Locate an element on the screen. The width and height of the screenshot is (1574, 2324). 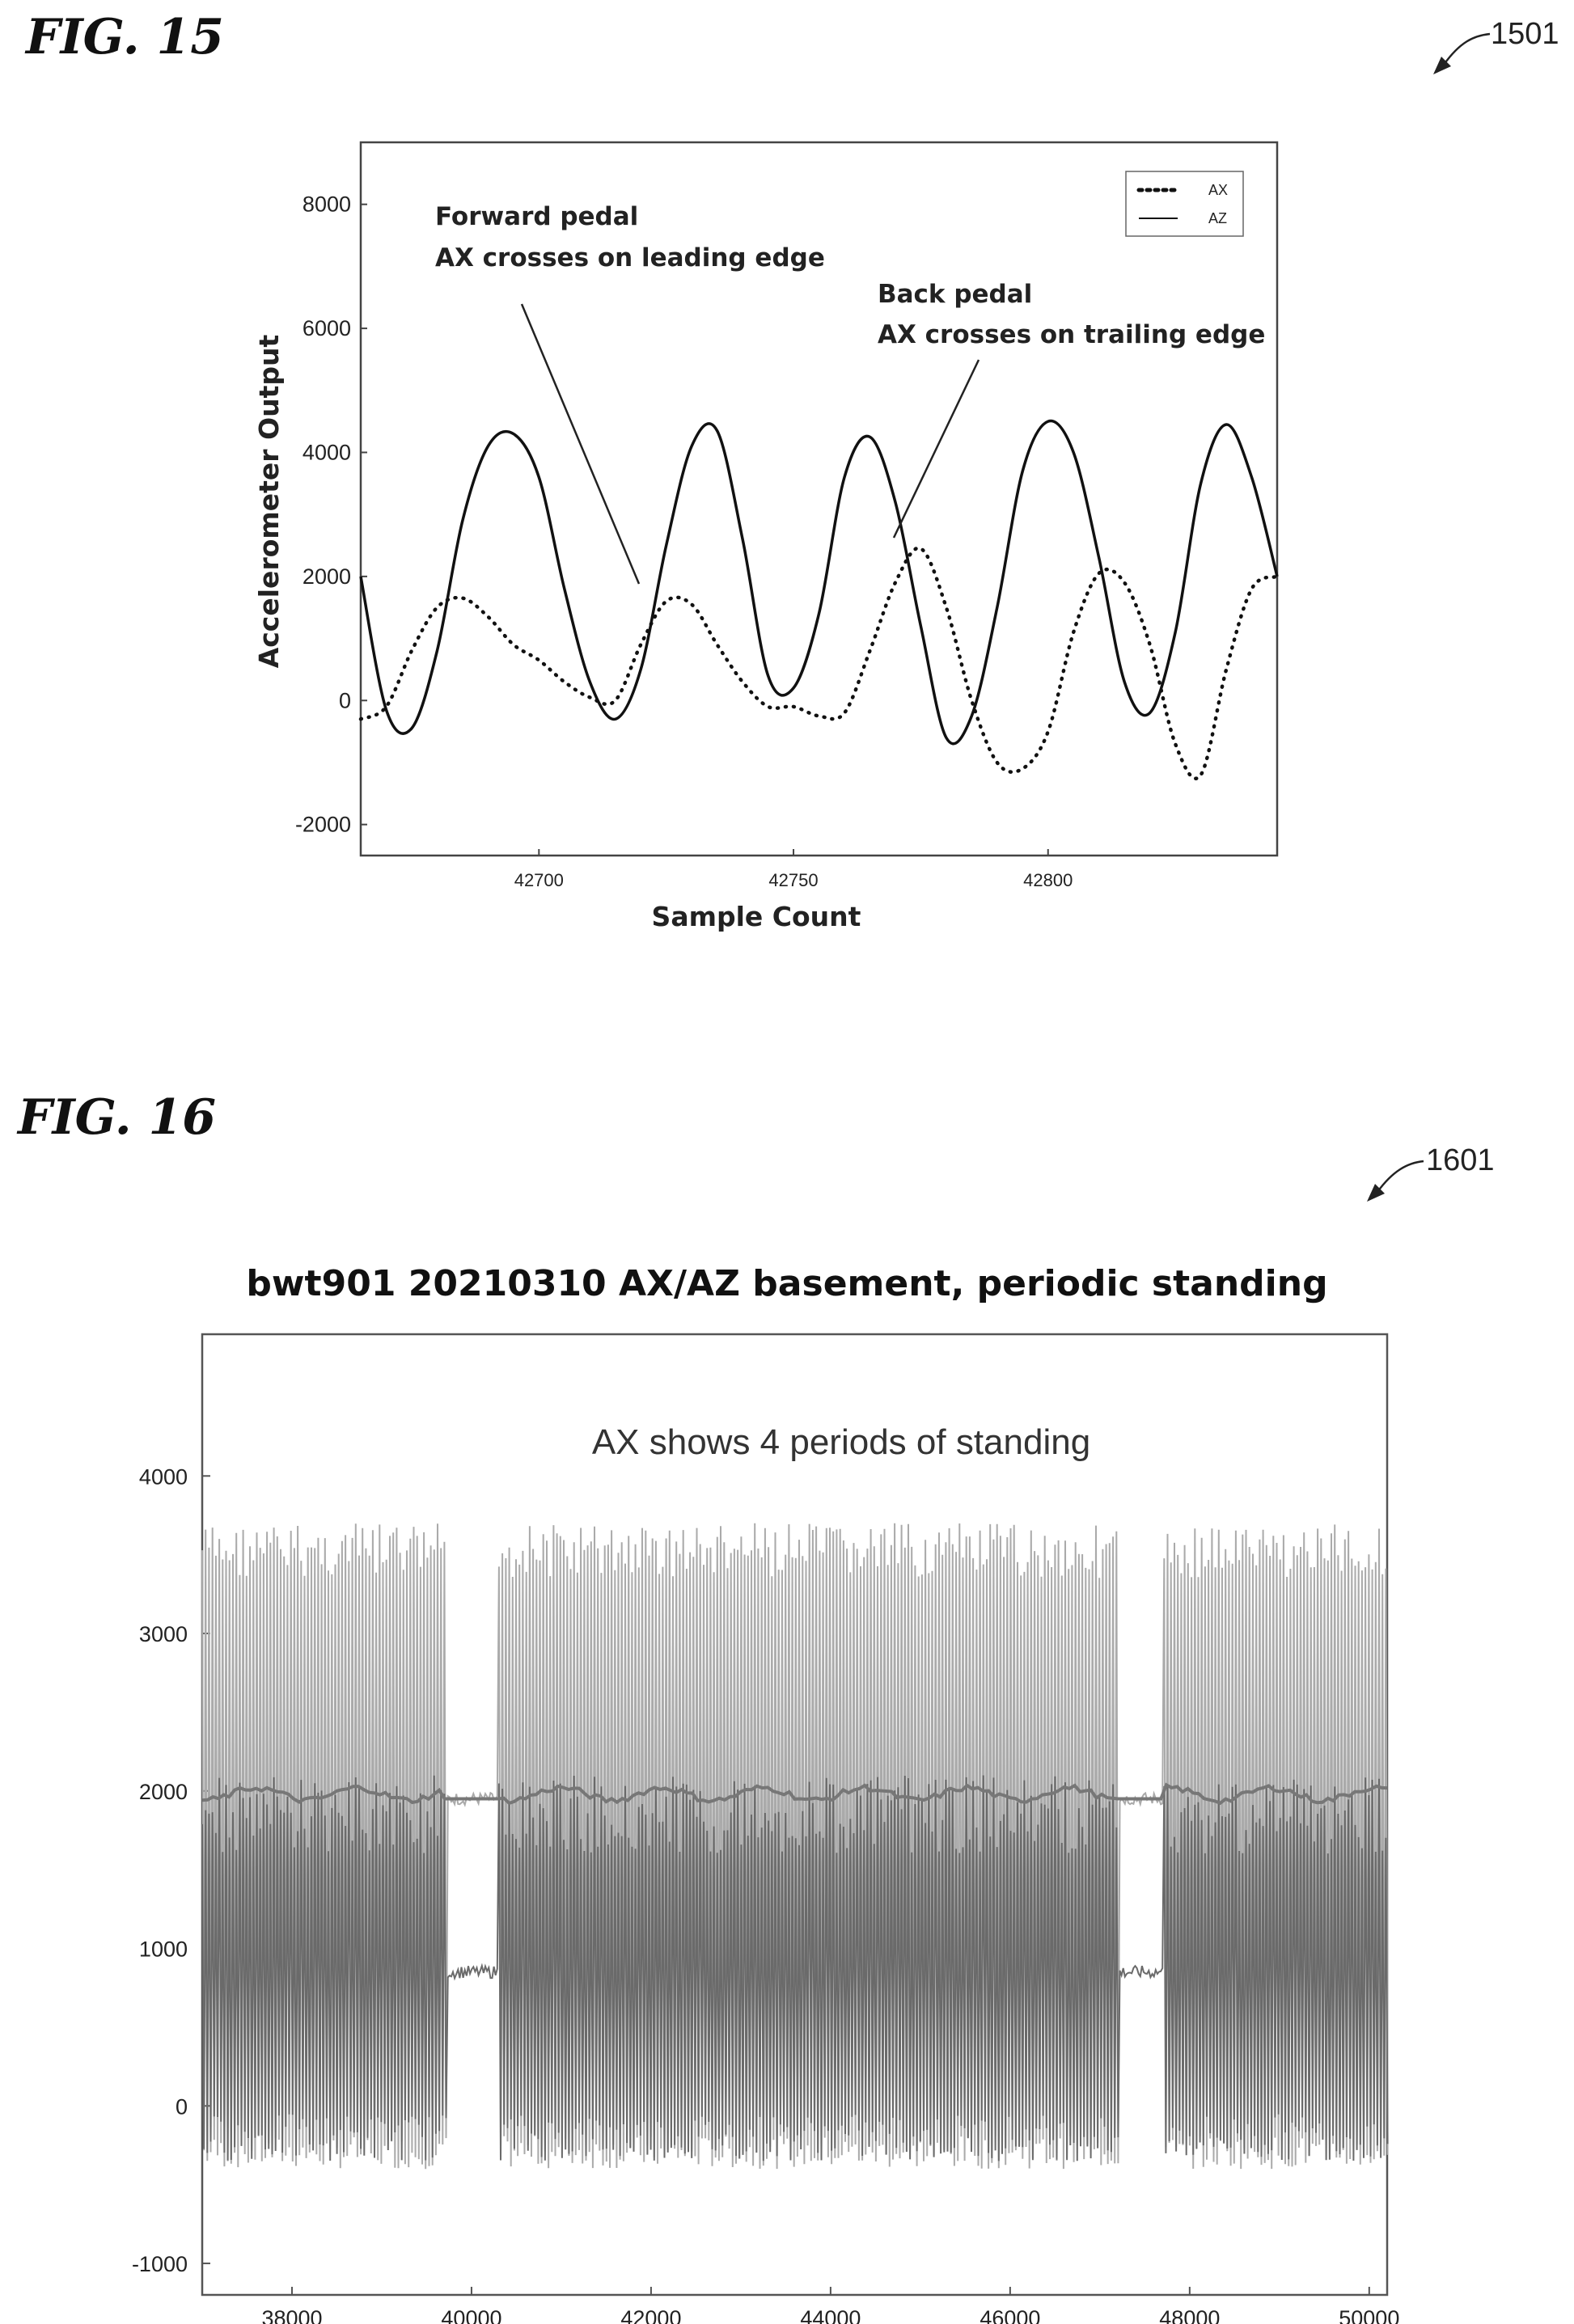
fig15-annotation-forward-line2: AX crosses on leading edge is located at coordinates (630, 258).